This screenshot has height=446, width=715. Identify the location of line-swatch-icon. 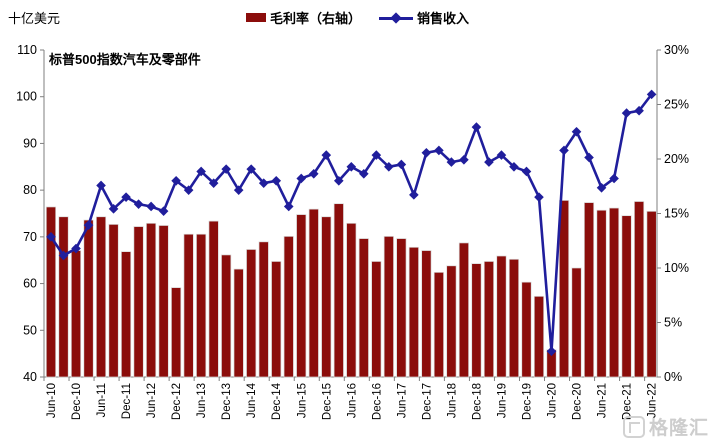
(396, 17).